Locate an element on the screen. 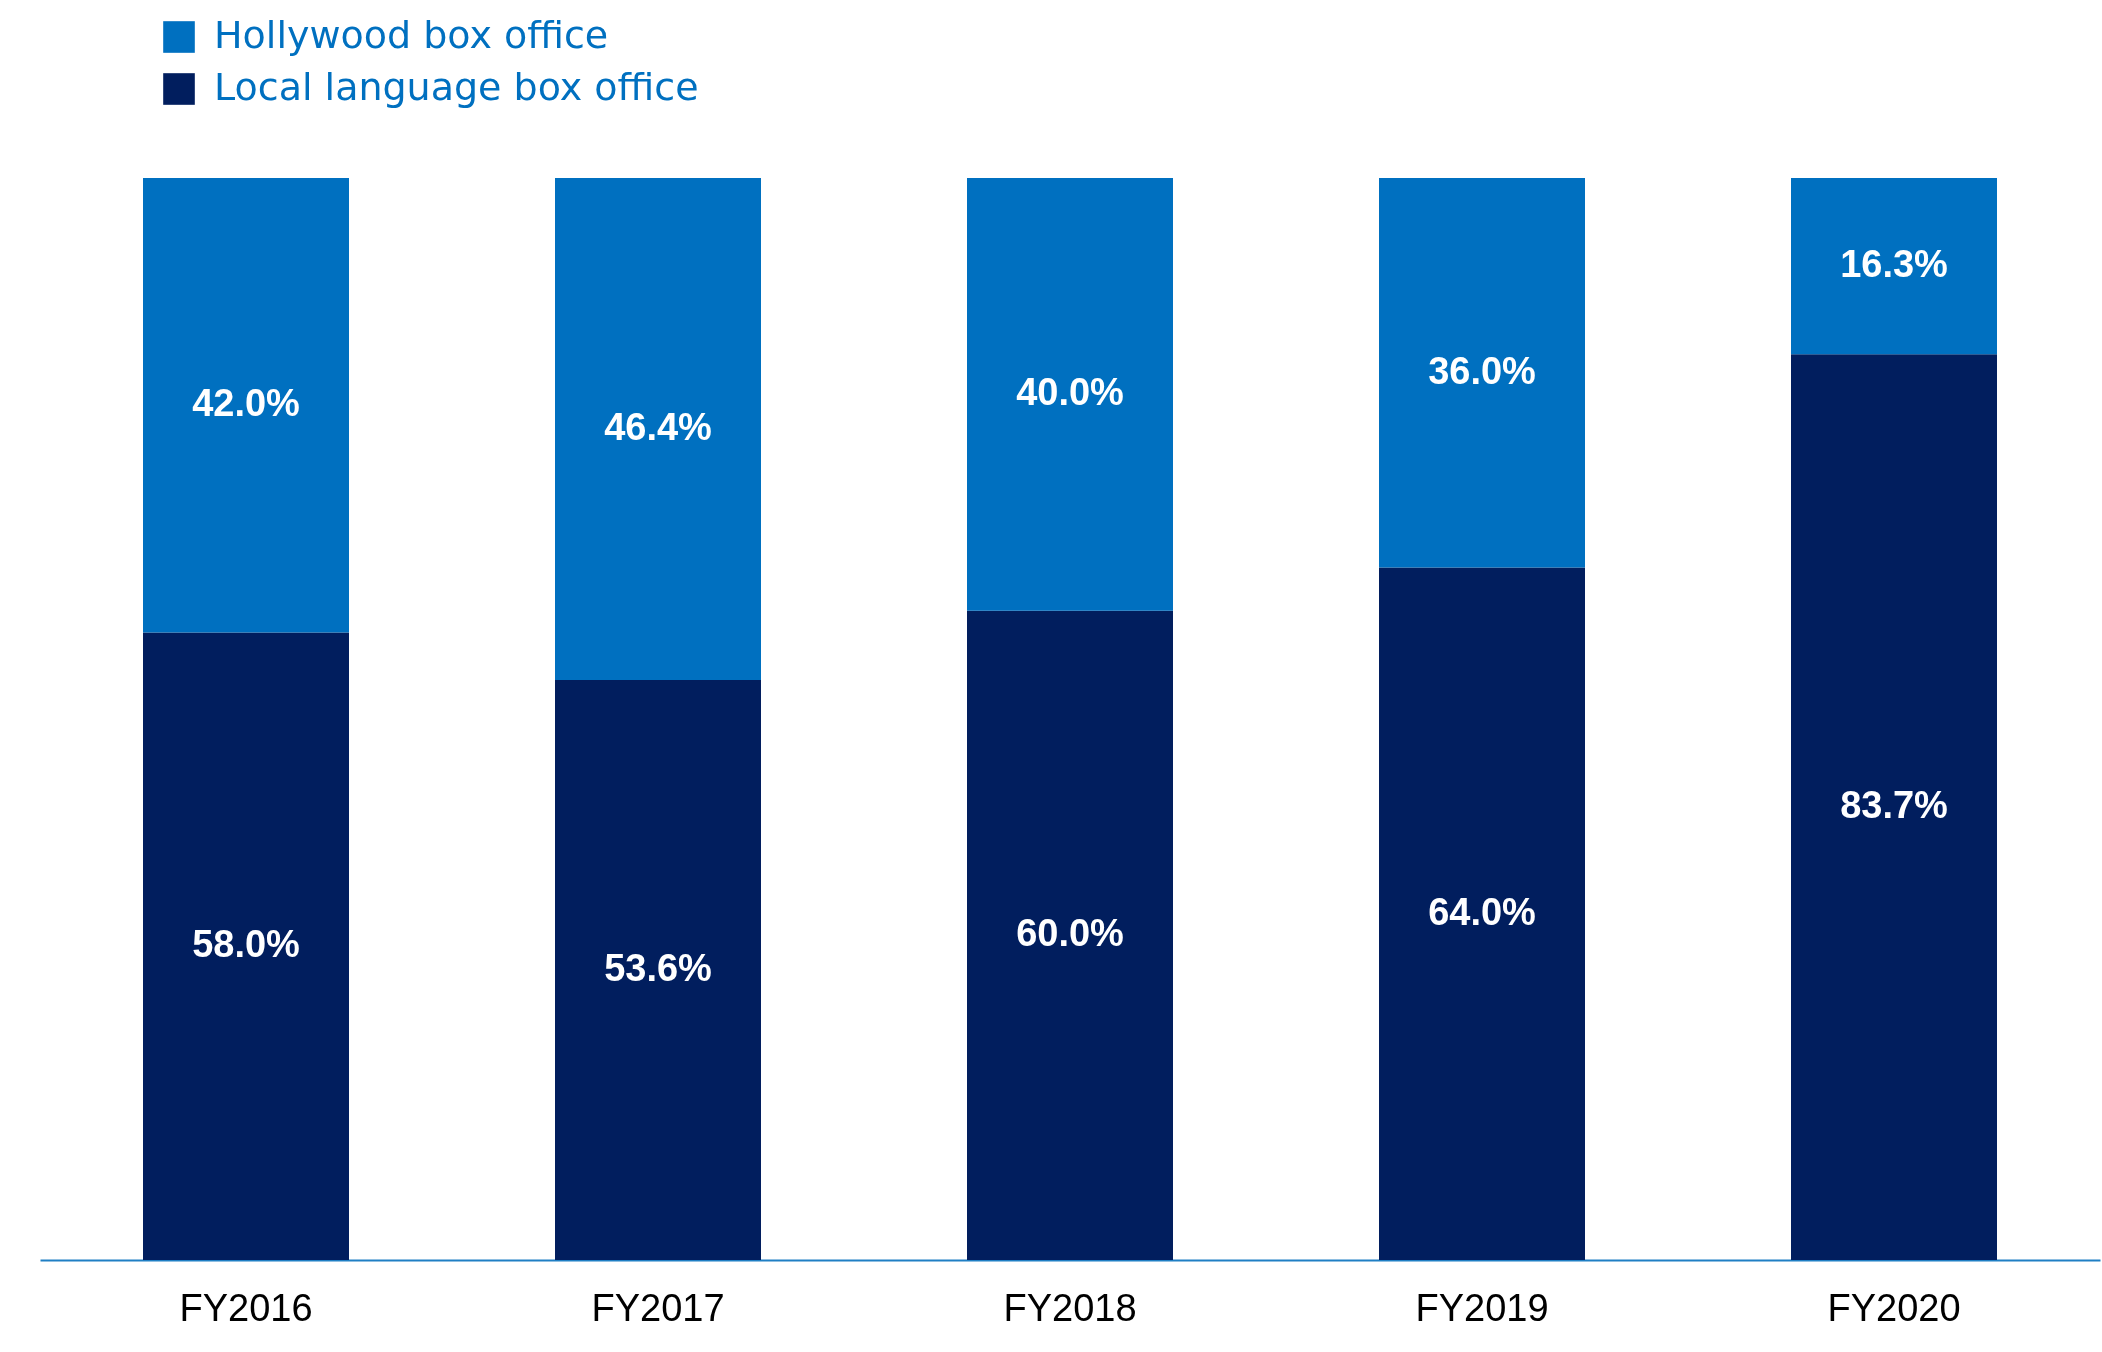 The image size is (2102, 1352). x-tick-label: FY2016 is located at coordinates (246, 1307).